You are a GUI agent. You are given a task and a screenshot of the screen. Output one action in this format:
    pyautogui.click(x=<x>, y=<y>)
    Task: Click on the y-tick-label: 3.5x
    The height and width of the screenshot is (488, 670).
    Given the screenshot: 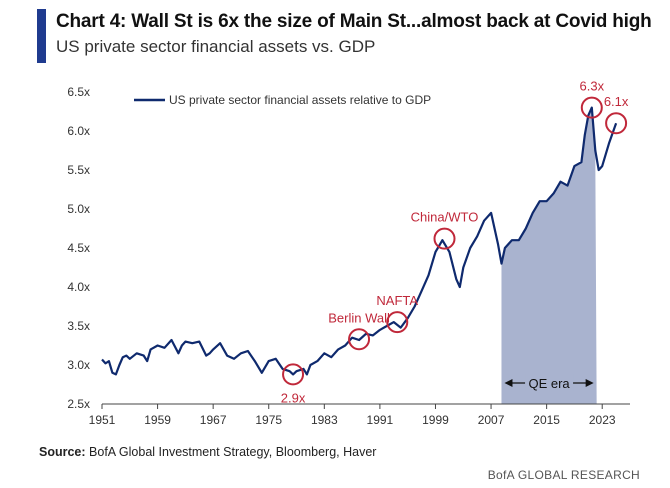 What is the action you would take?
    pyautogui.click(x=78, y=326)
    